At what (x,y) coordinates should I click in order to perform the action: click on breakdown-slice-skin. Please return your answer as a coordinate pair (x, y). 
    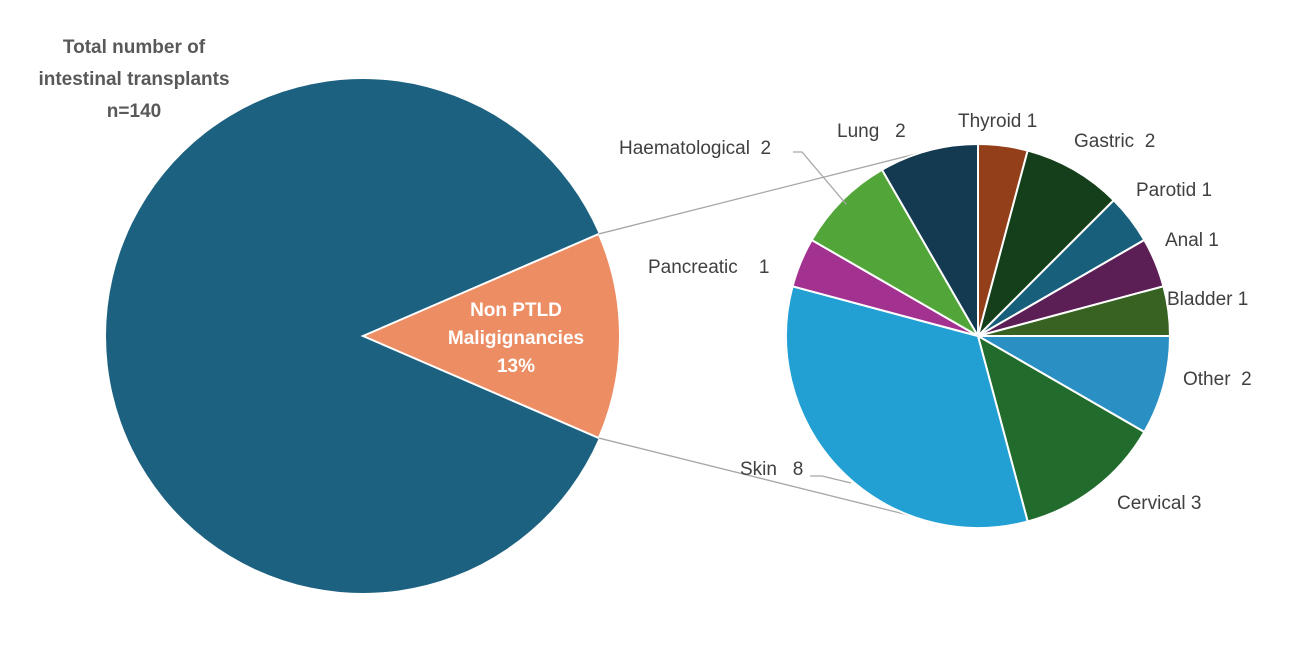
    Looking at the image, I should click on (907, 407).